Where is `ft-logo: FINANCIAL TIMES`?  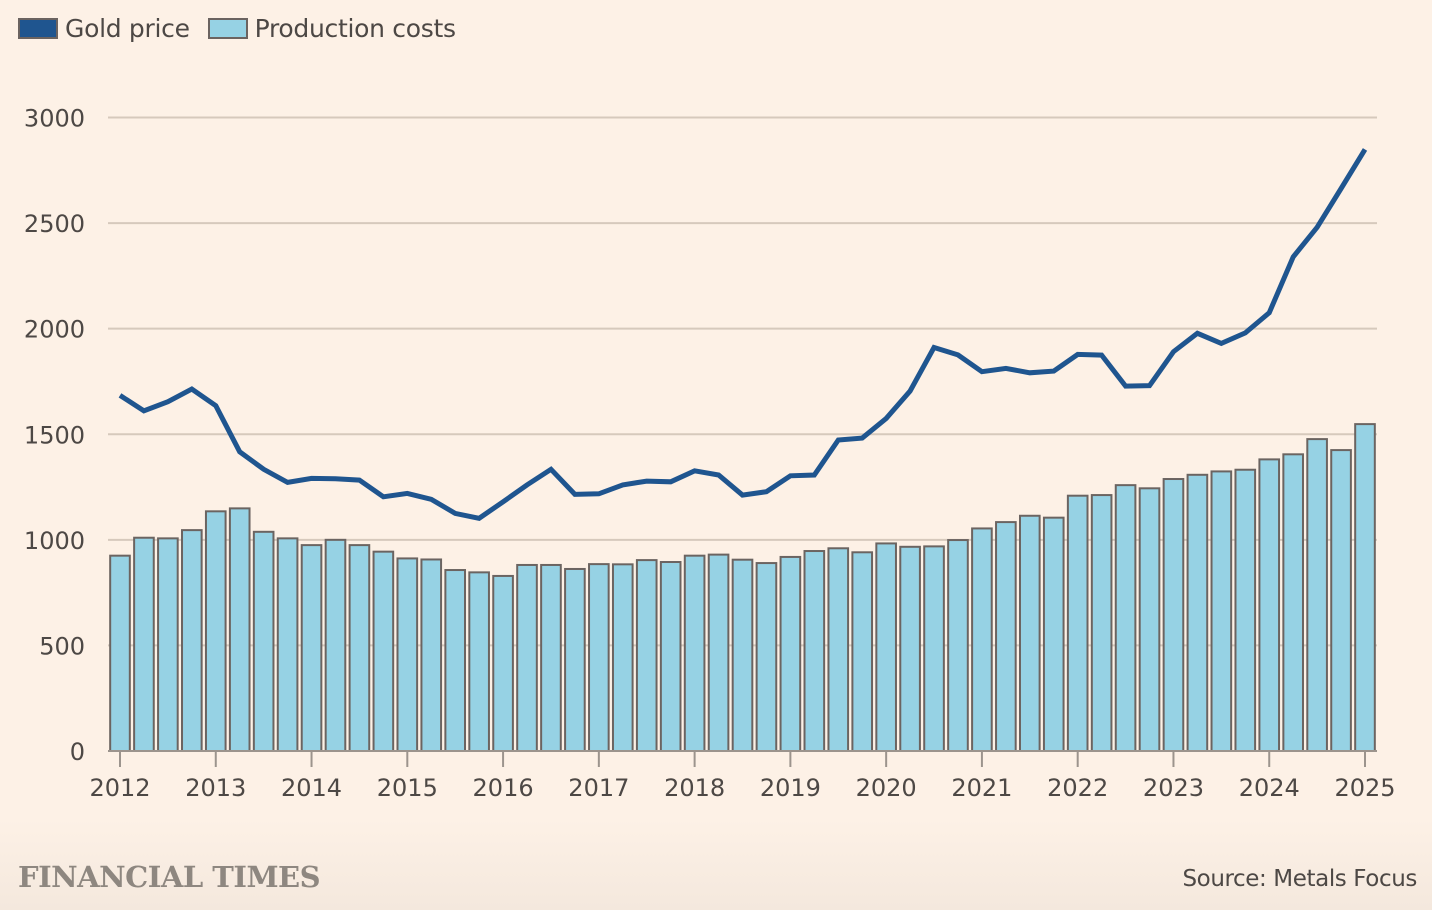 ft-logo: FINANCIAL TIMES is located at coordinates (169, 877).